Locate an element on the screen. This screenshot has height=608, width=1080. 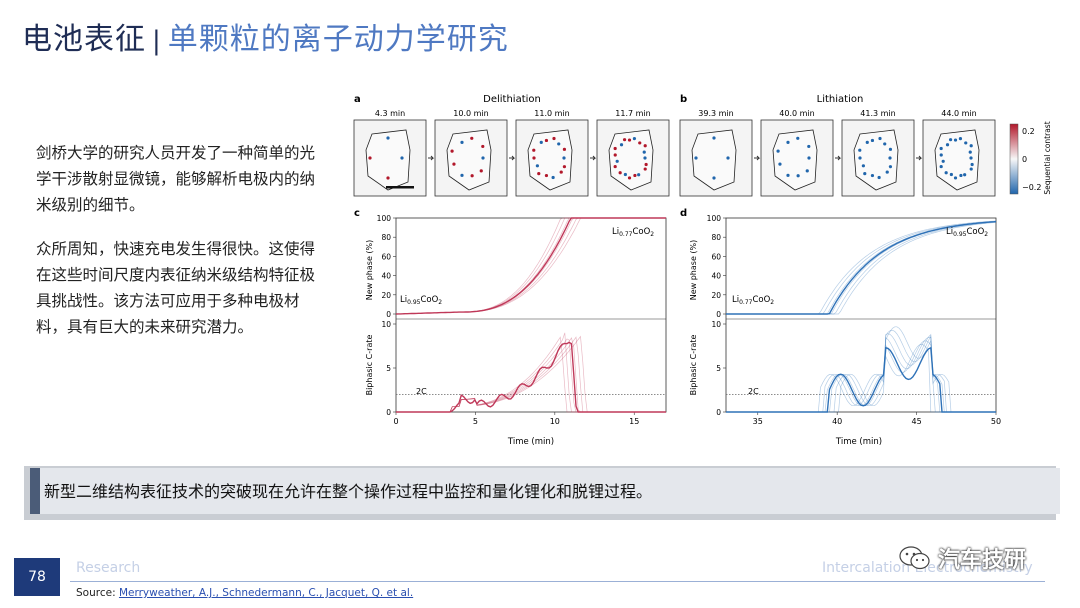
panel-c-ytick-bottom-label: 0 is located at coordinates (388, 412).